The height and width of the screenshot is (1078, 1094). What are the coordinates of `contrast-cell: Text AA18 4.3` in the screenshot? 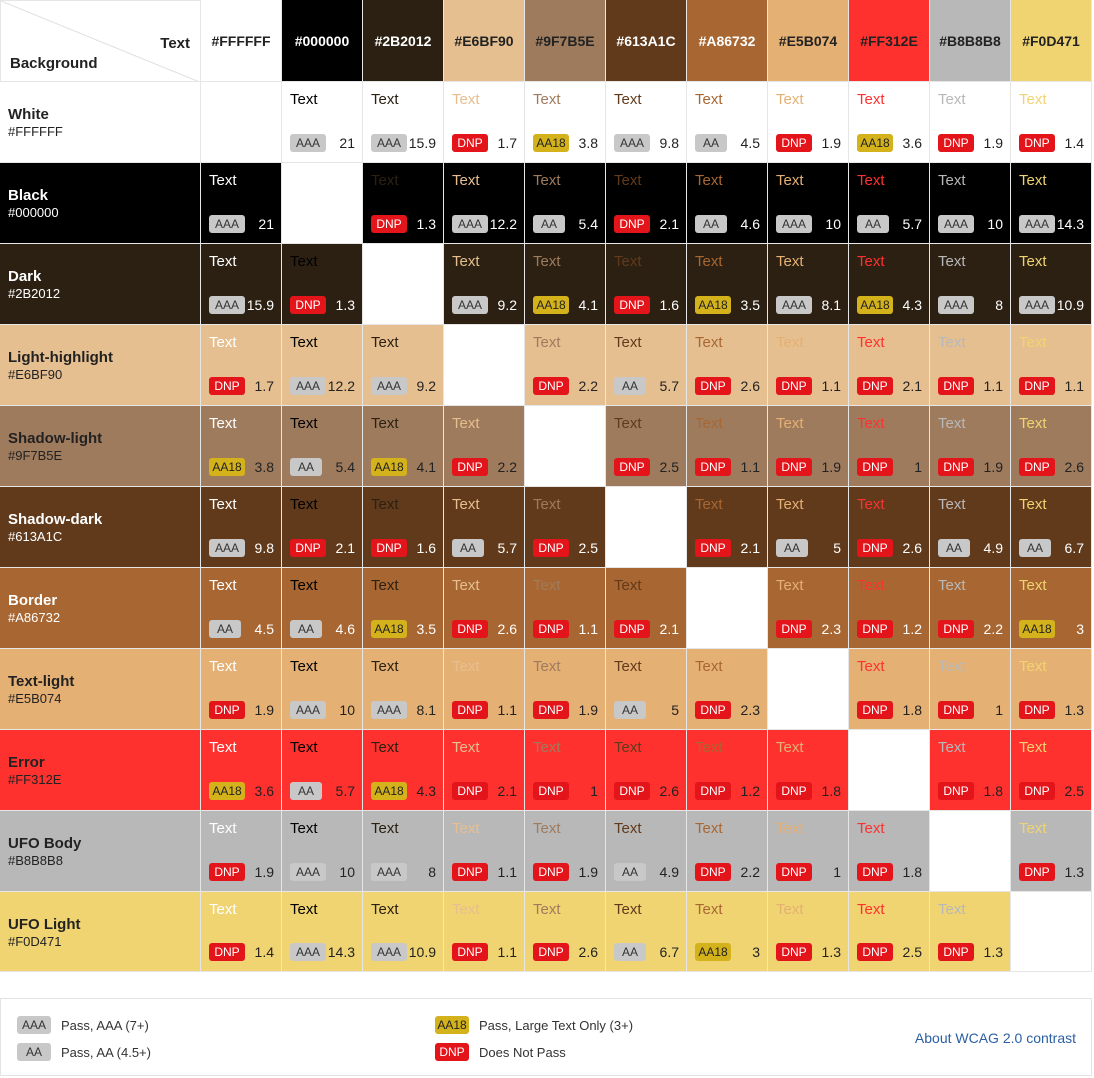 It's located at (889, 284).